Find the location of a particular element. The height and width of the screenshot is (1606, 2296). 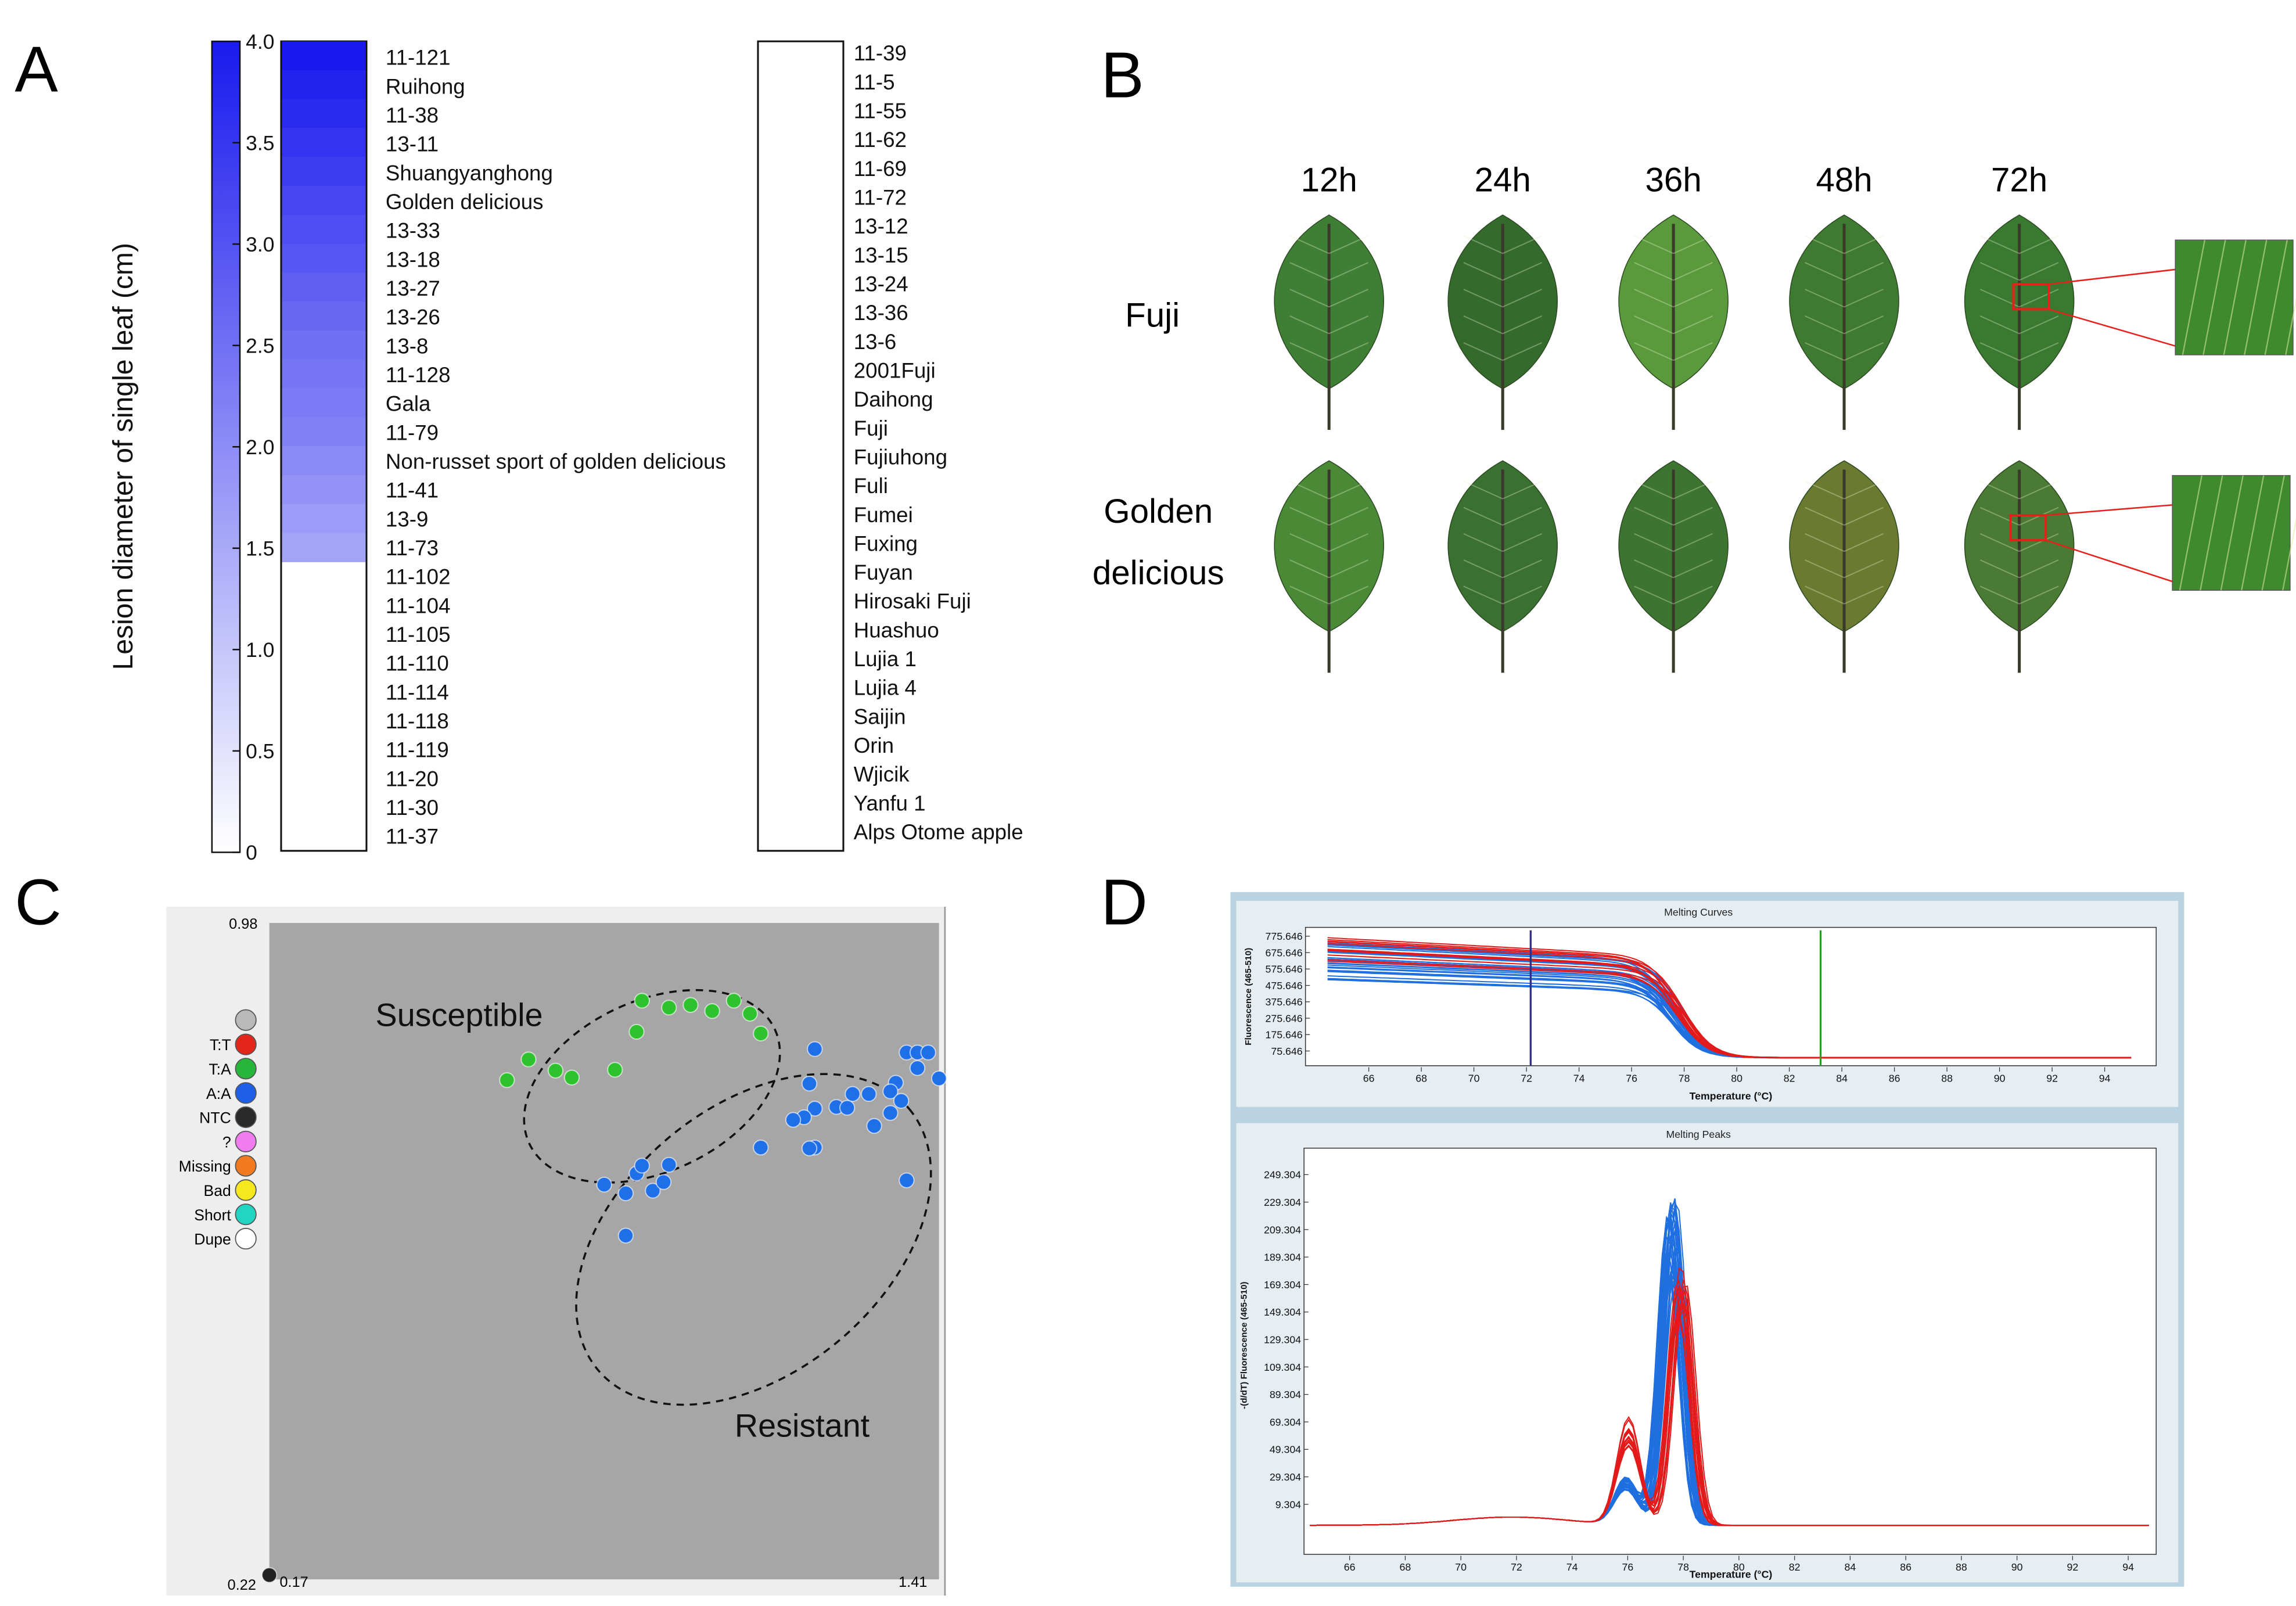

melting-peaks-series is located at coordinates (1729, 1362).